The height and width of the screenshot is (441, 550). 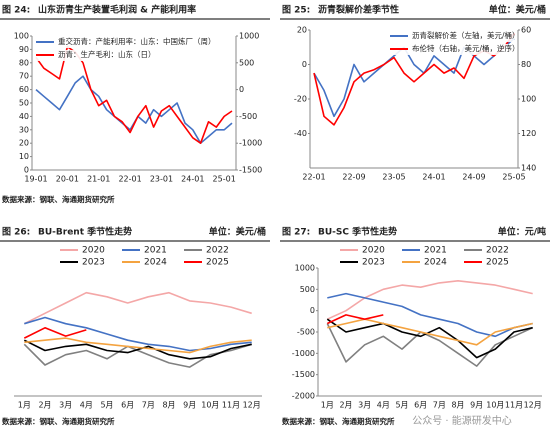 What do you see at coordinates (85, 232) in the screenshot?
I see `chart-title: BU-Brent 季节性走势` at bounding box center [85, 232].